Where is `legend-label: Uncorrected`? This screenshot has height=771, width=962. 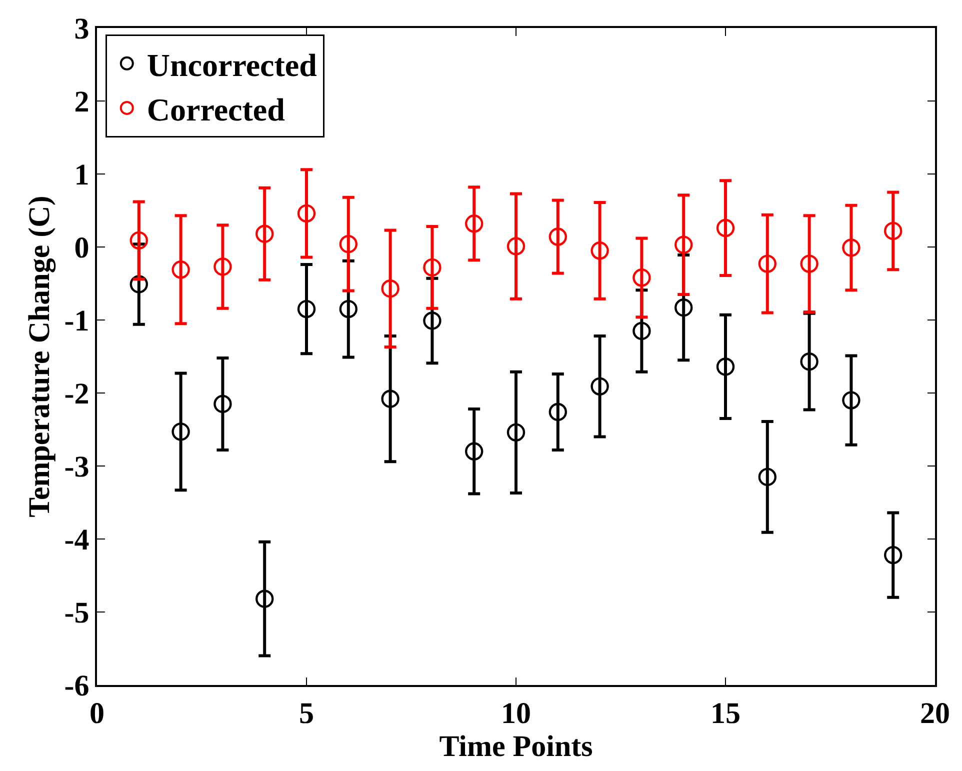 legend-label: Uncorrected is located at coordinates (232, 64).